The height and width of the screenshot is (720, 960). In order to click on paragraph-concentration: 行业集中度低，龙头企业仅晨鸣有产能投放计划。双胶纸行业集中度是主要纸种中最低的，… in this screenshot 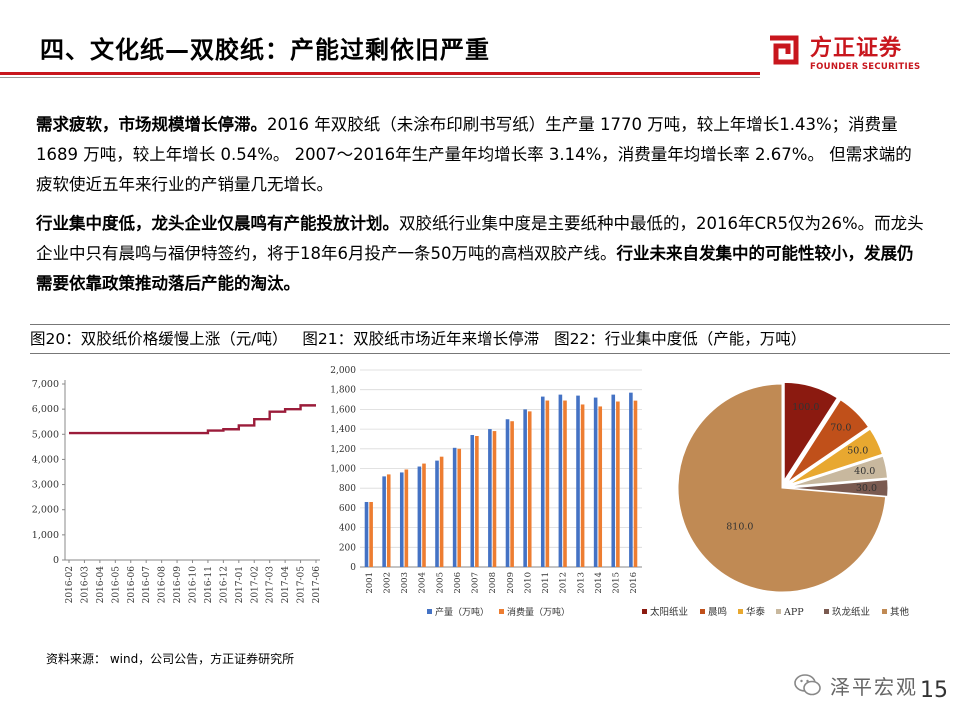, I will do `click(481, 254)`.